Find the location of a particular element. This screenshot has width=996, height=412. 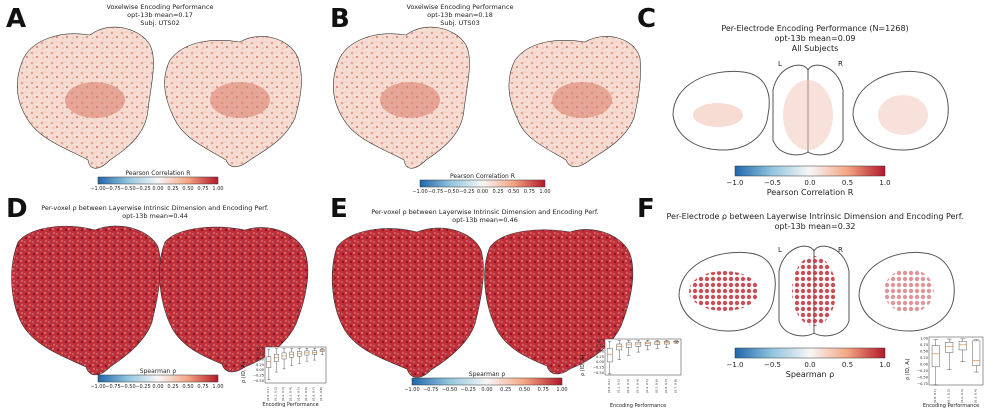

colorbar-c-label: Pearson Correlation R is located at coordinates (810, 192).